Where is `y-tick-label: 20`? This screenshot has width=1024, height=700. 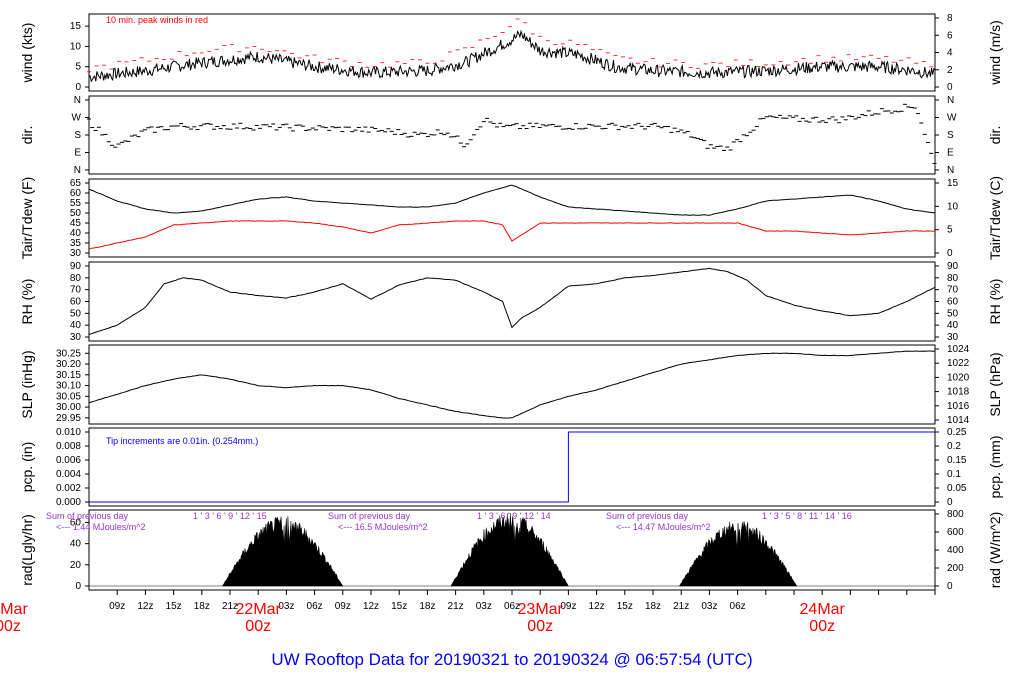 y-tick-label: 20 is located at coordinates (76, 565).